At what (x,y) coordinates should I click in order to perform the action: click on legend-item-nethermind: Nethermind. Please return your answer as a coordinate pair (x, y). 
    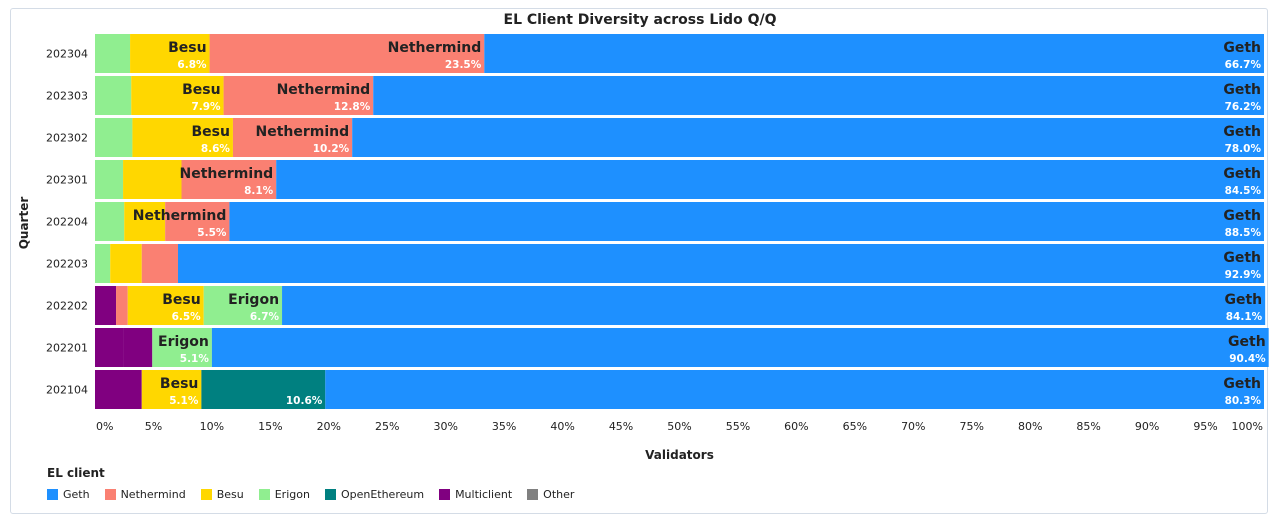
    Looking at the image, I should click on (145, 494).